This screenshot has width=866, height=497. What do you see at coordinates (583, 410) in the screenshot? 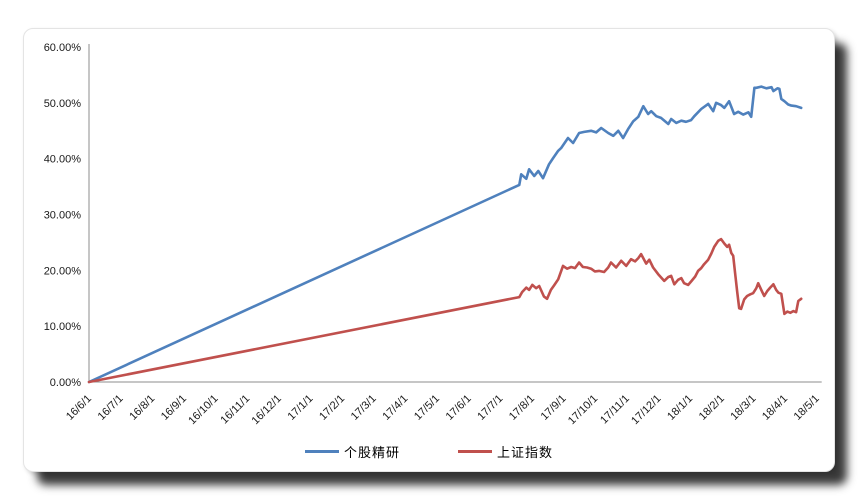
I see `x-axis-tick-label: 17/10/1` at bounding box center [583, 410].